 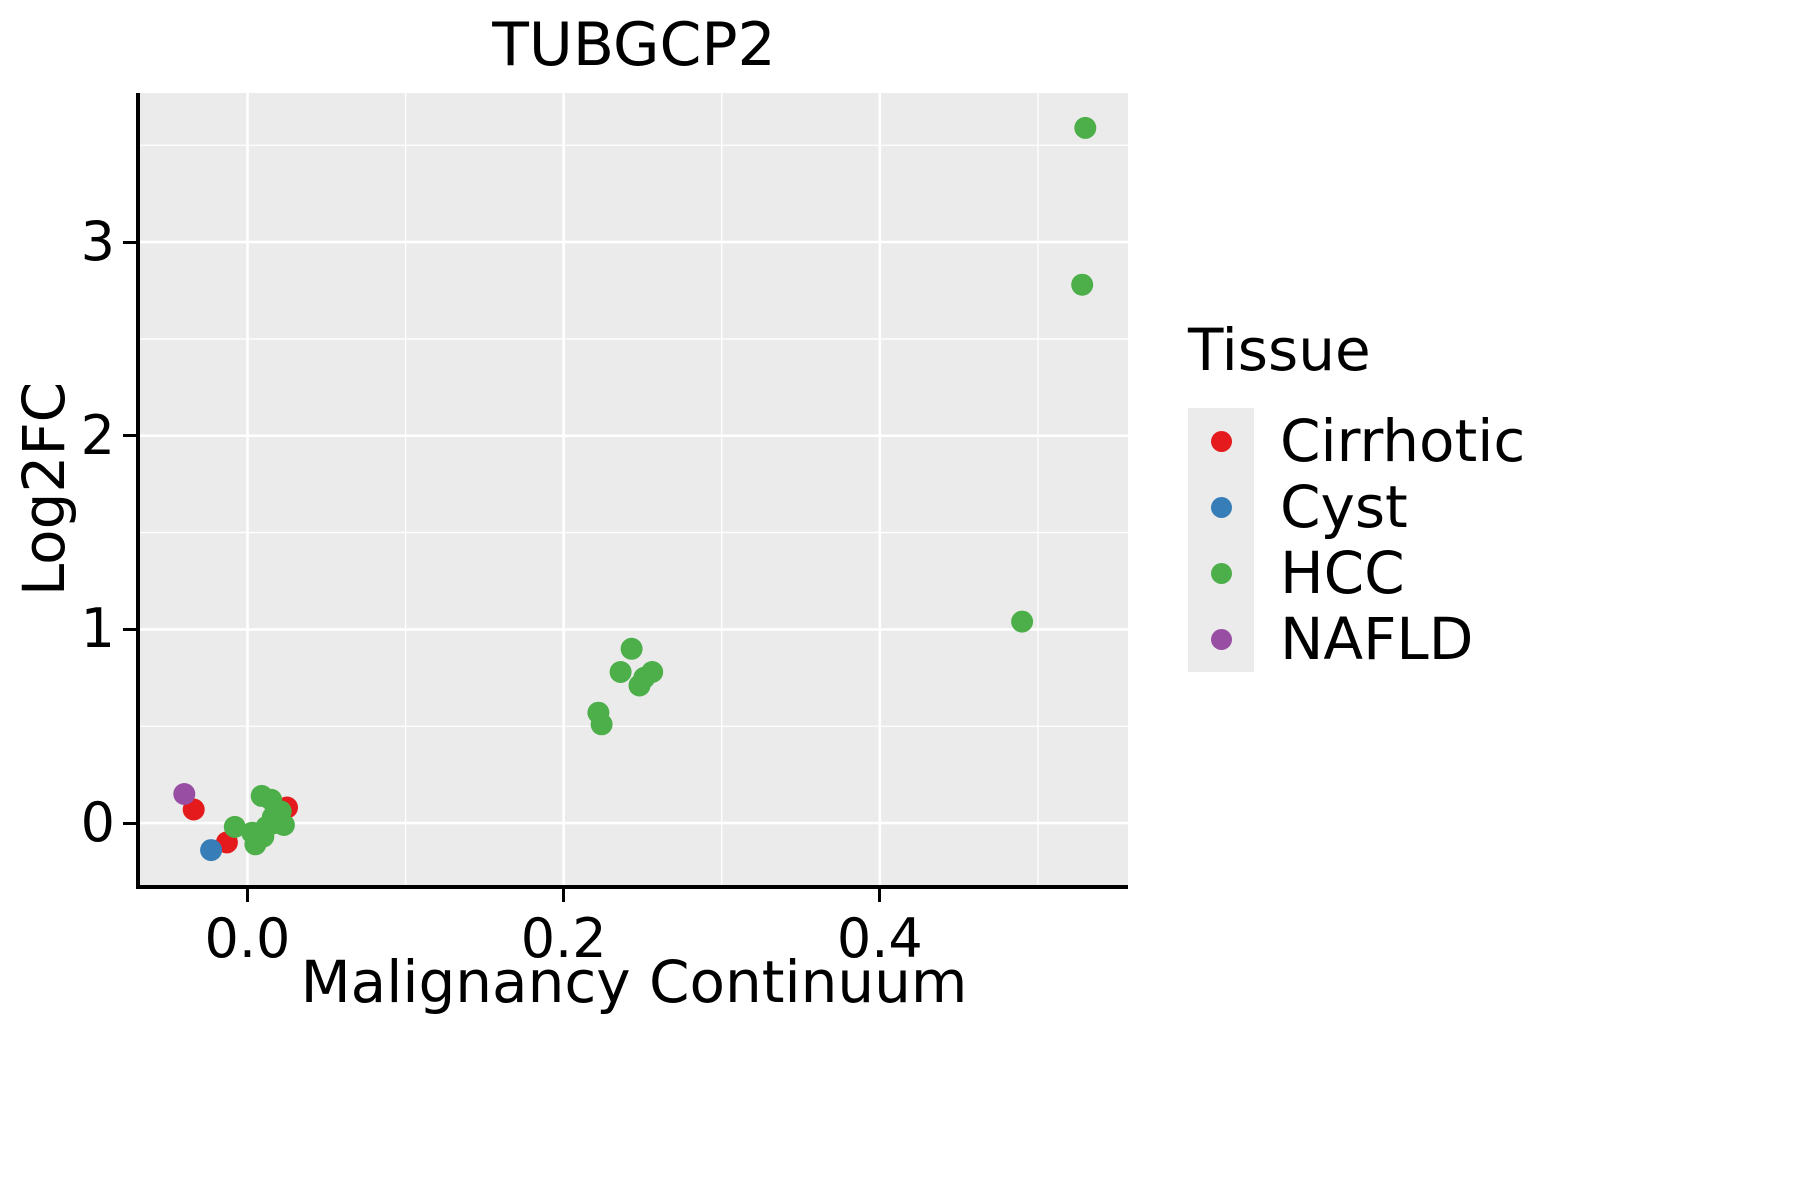 What do you see at coordinates (247, 938) in the screenshot?
I see `x-tick-label: 0.0` at bounding box center [247, 938].